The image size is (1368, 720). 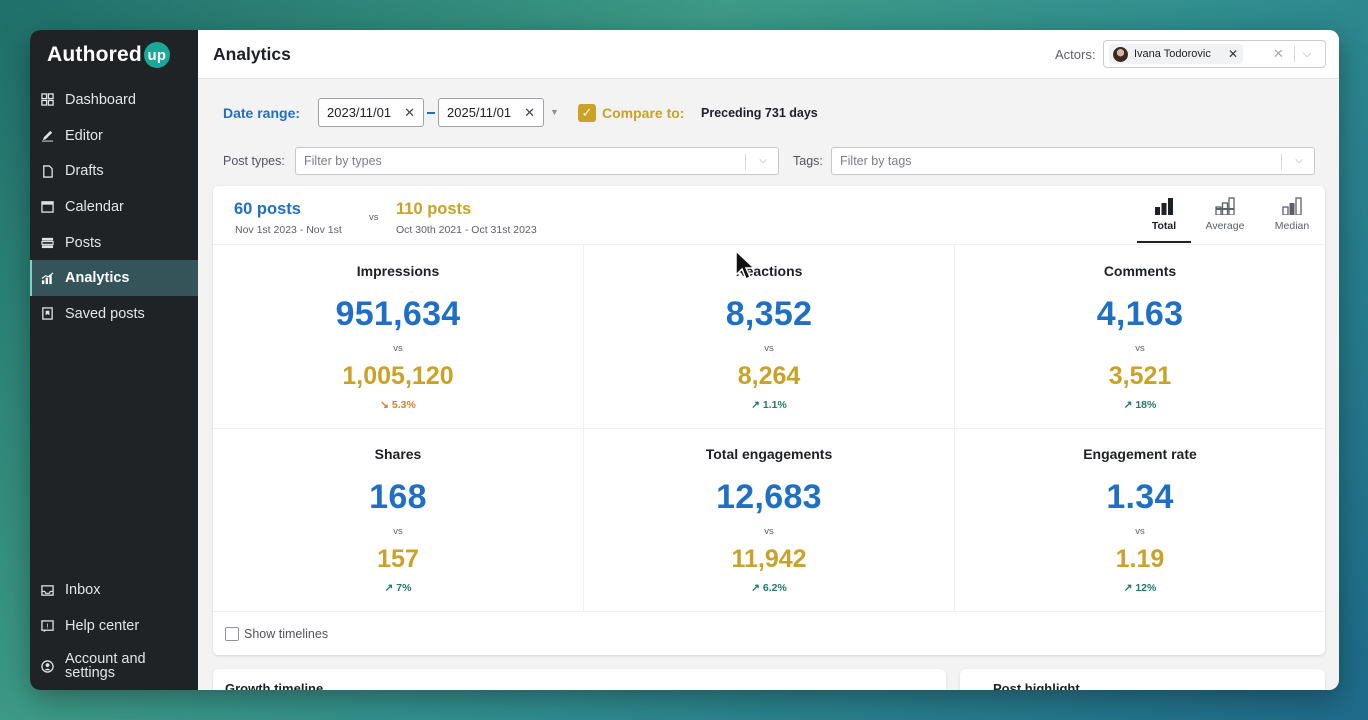 What do you see at coordinates (105, 666) in the screenshot?
I see `sidebar-item-label: Account and settings` at bounding box center [105, 666].